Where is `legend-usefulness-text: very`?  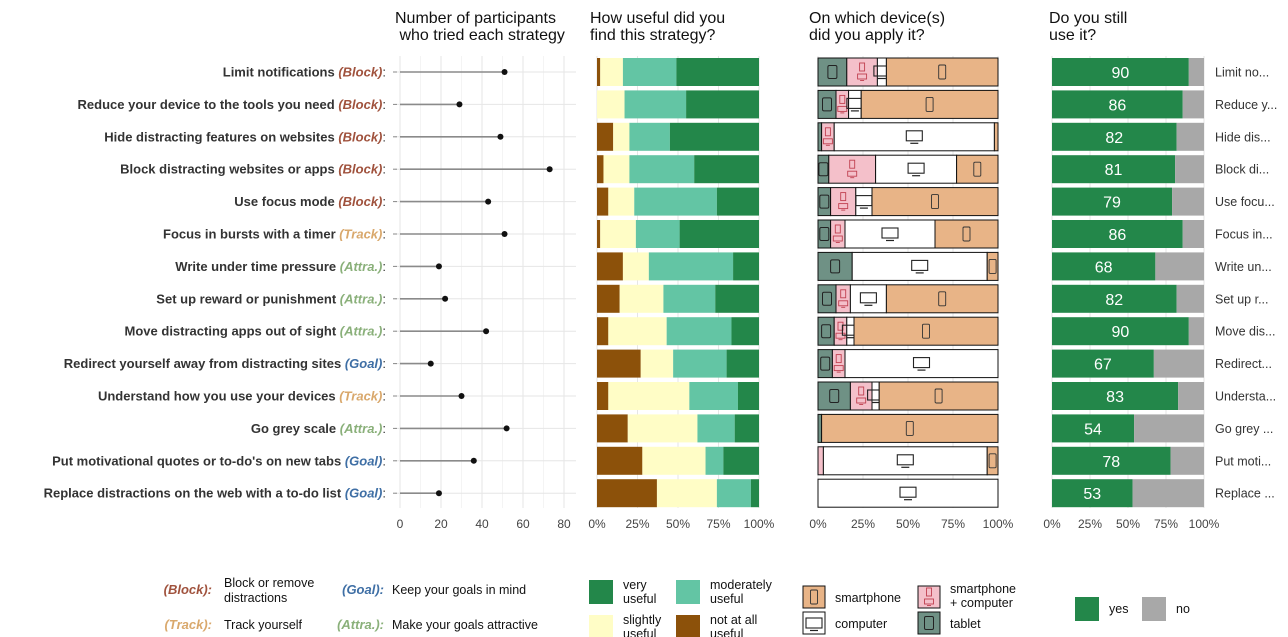
legend-usefulness-text: very is located at coordinates (635, 585).